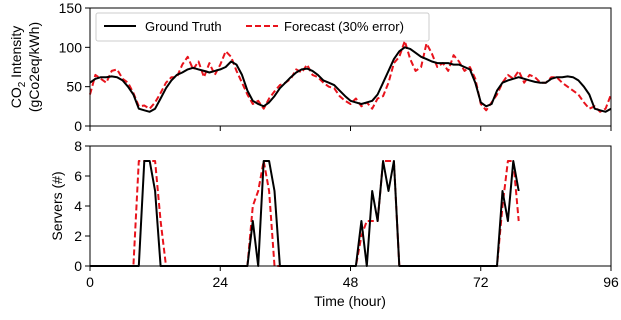  I want to click on x-axis-label: Time (hour), so click(350, 301).